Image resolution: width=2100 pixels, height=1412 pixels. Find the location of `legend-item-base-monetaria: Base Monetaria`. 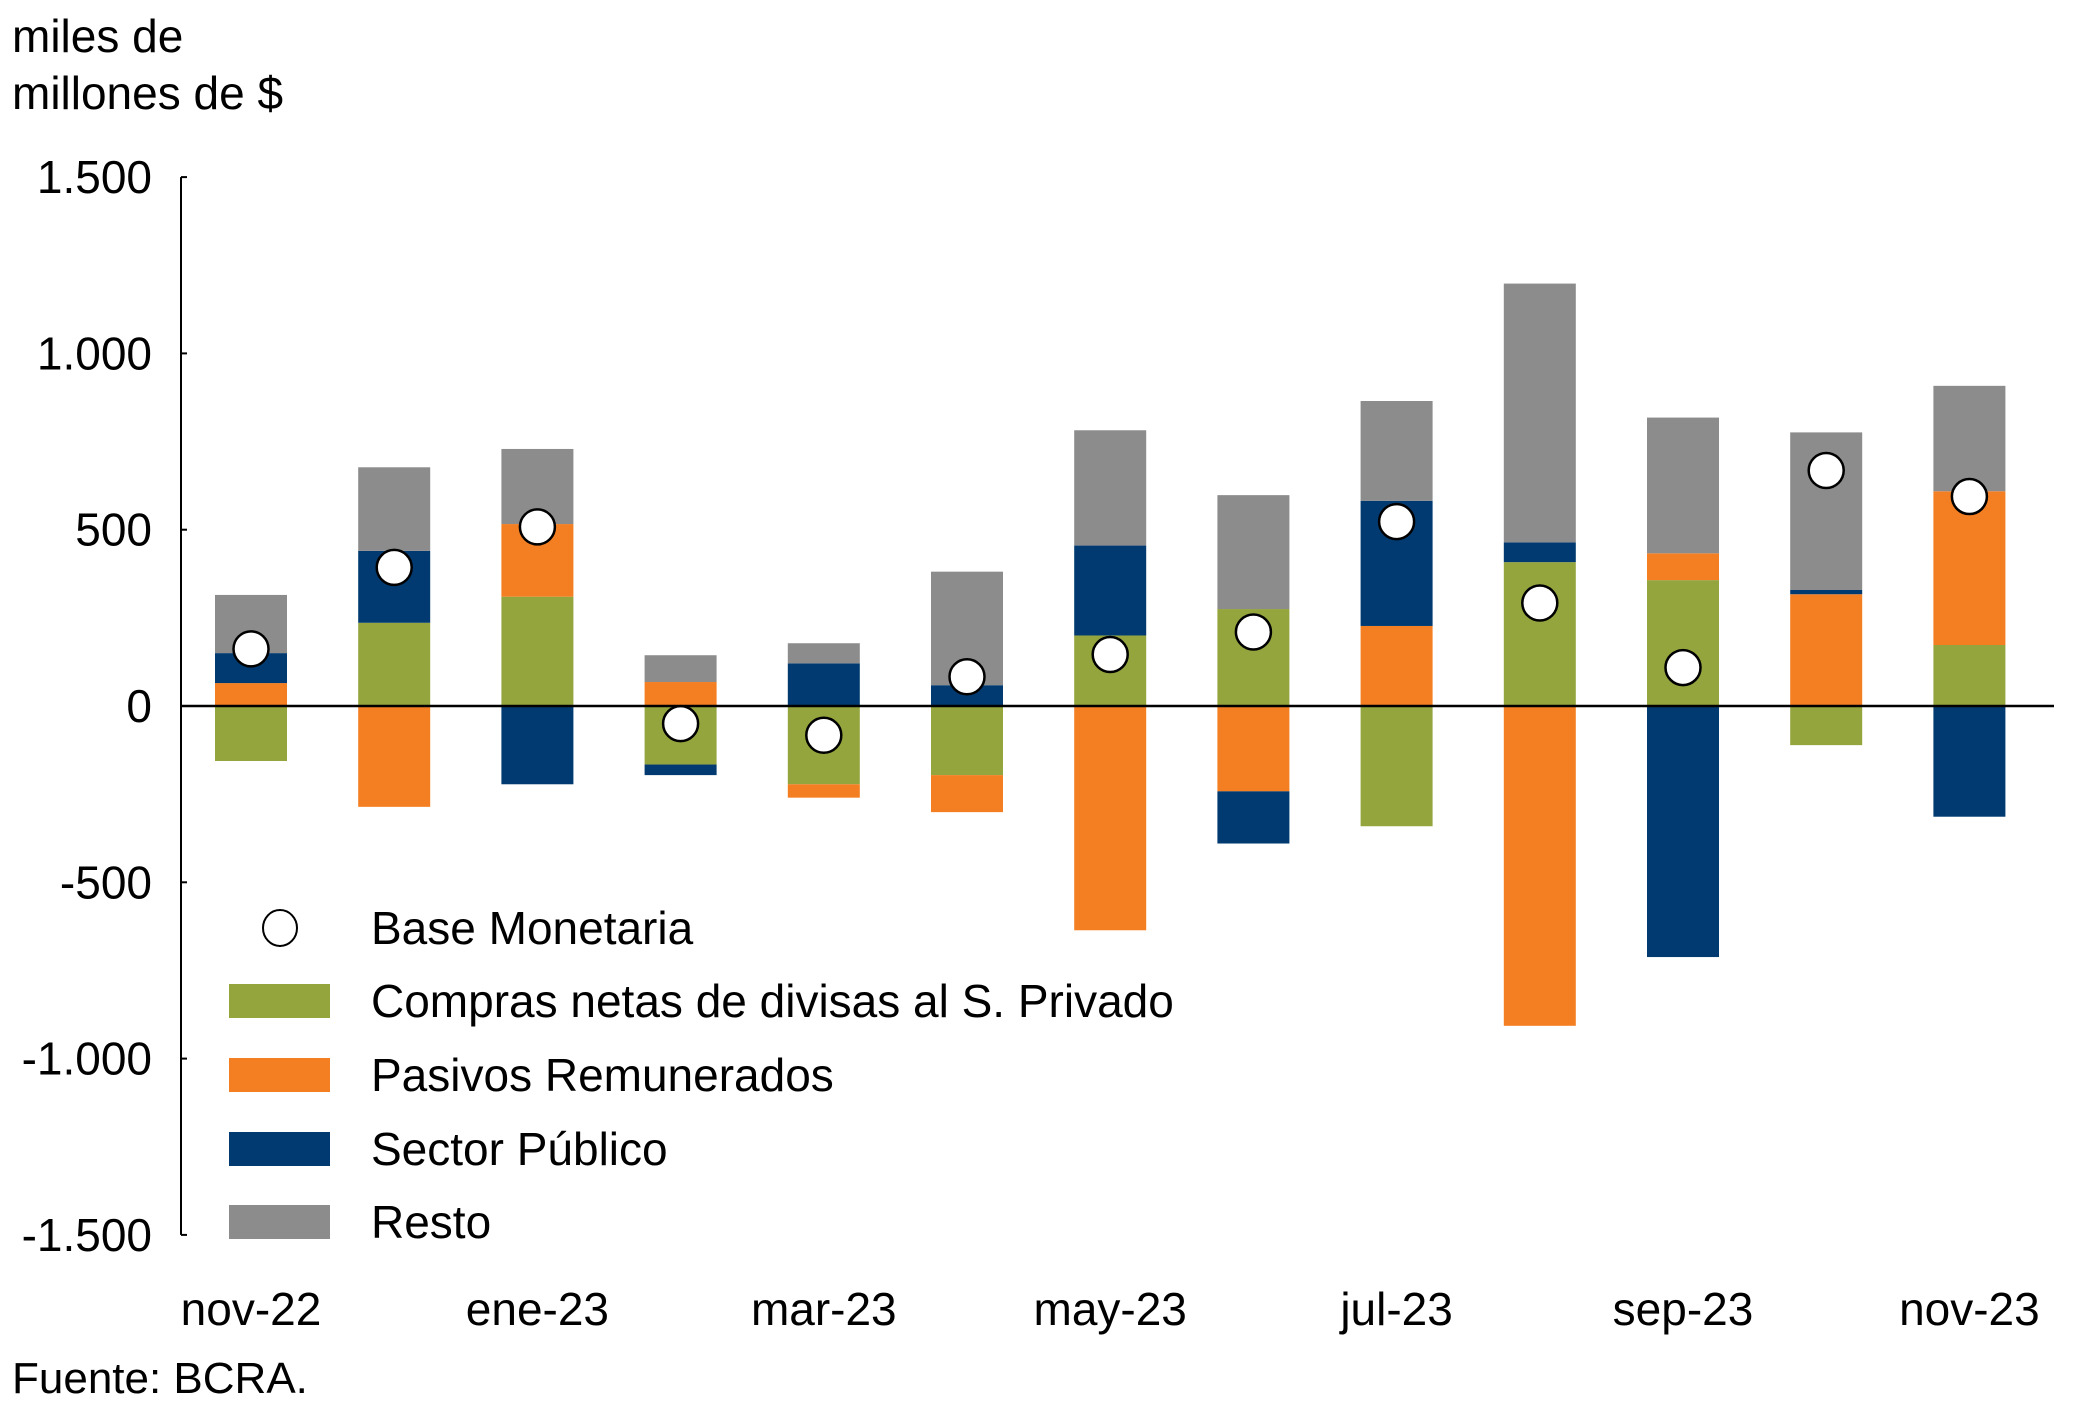

legend-item-base-monetaria: Base Monetaria is located at coordinates (478, 928).